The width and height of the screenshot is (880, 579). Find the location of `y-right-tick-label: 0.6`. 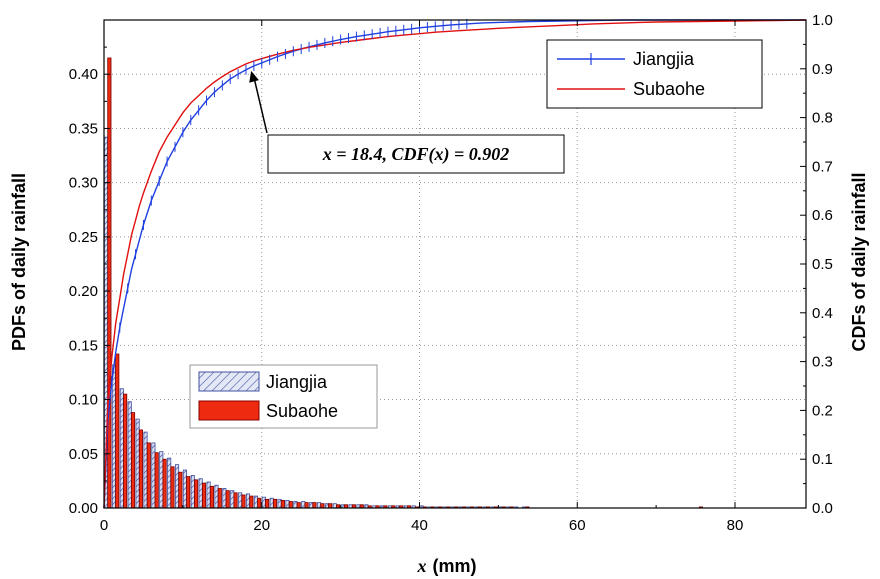

y-right-tick-label: 0.6 is located at coordinates (822, 215).